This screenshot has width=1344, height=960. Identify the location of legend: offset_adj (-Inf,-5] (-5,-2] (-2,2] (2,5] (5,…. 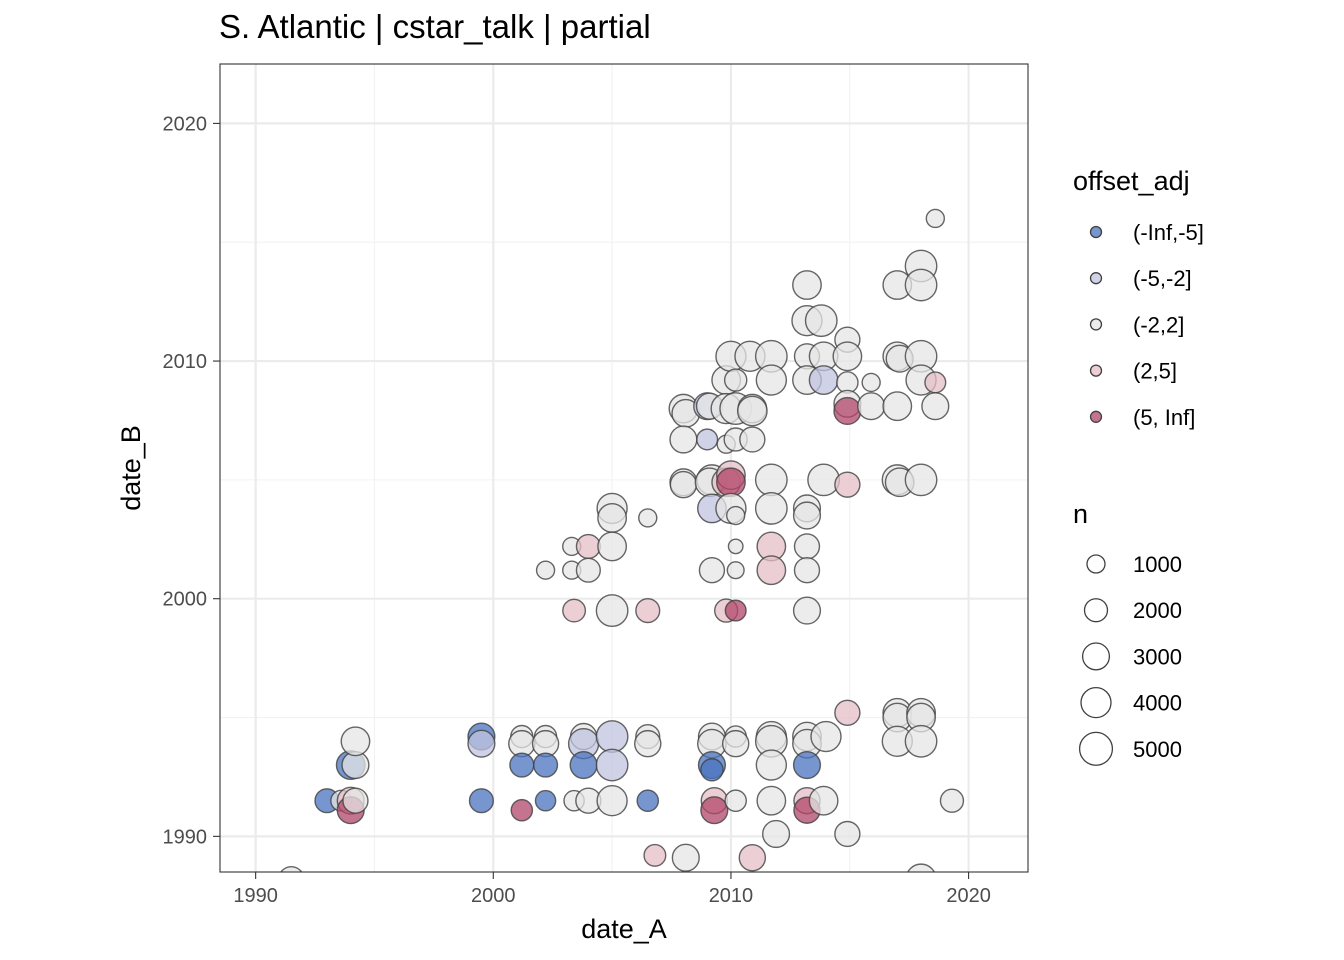
(1138, 466).